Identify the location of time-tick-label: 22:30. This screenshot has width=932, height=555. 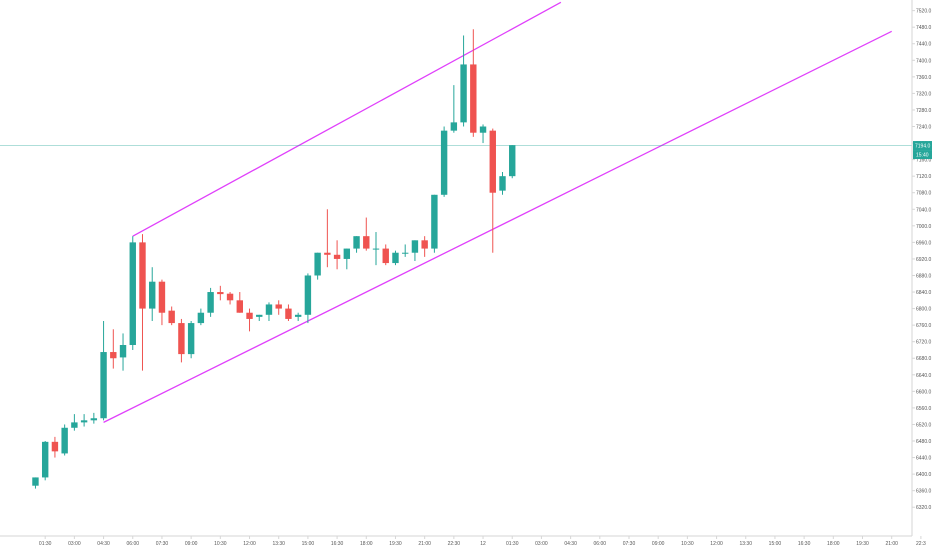
(454, 544).